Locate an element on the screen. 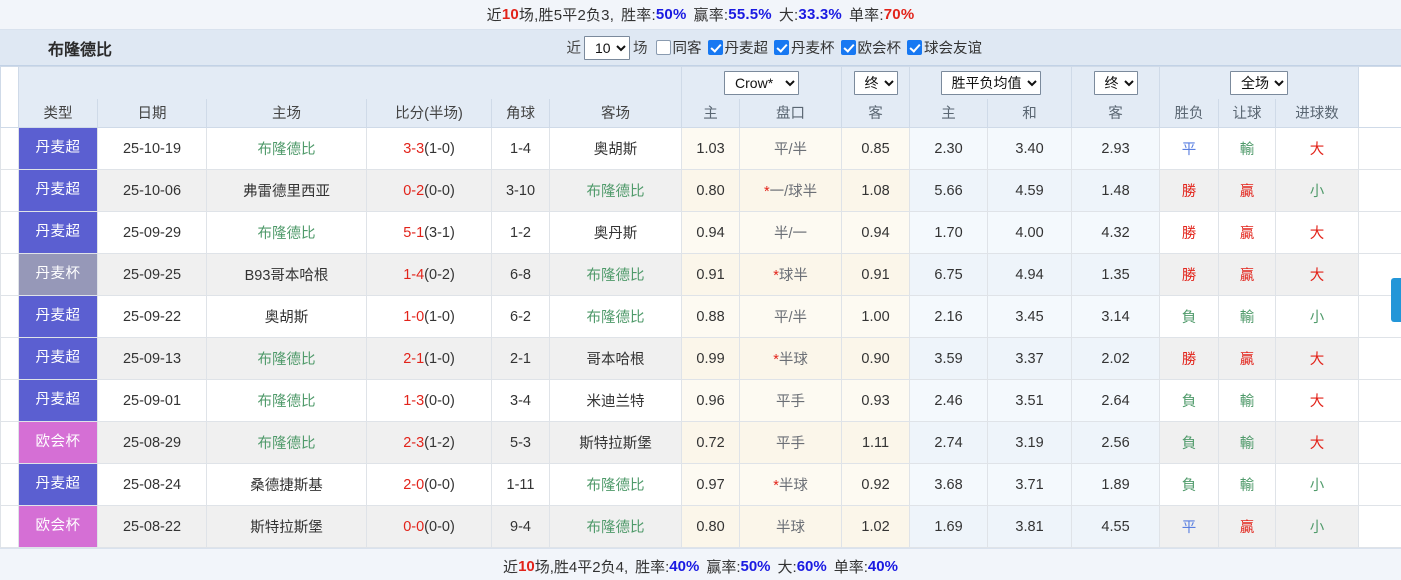 This screenshot has height=580, width=1401. match-score: 2-0(0-0) is located at coordinates (429, 484).